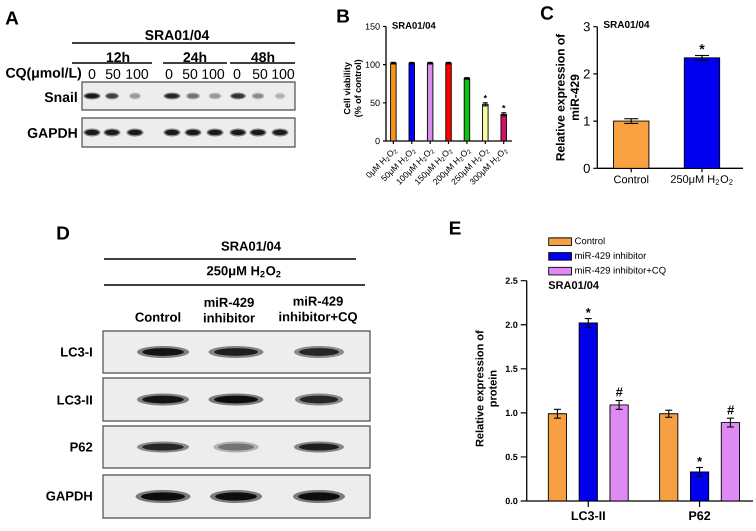 The image size is (756, 531). I want to click on legend-label: miR-429 inhibitor, so click(610, 255).